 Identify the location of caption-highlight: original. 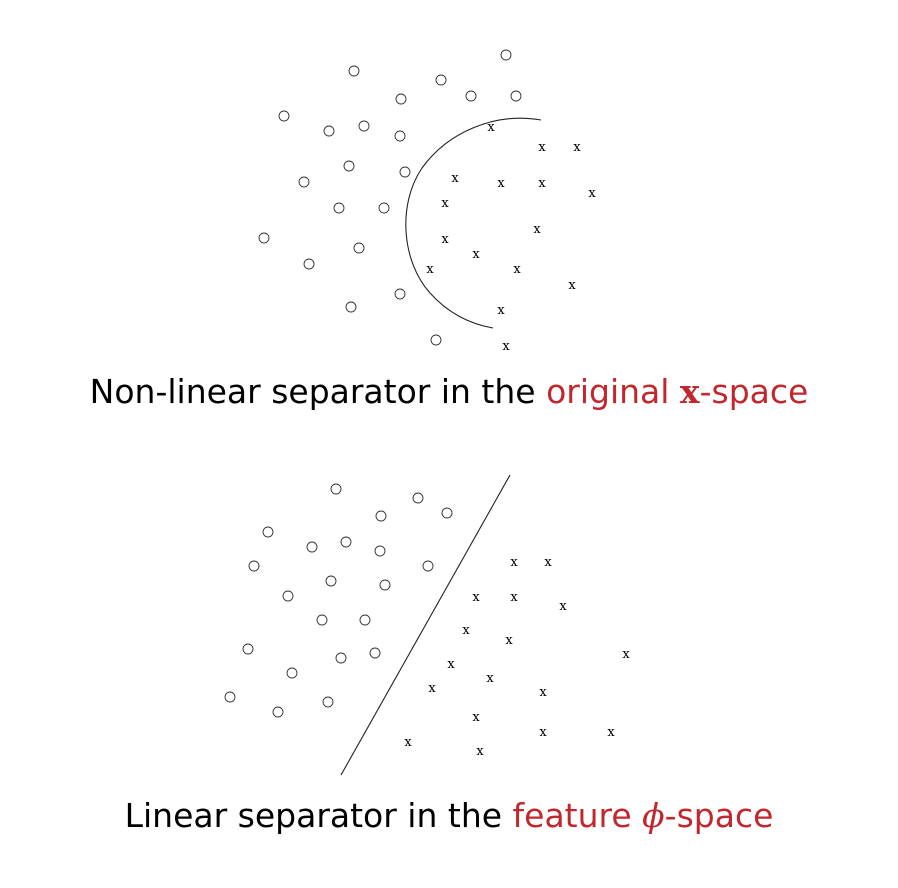
(613, 391).